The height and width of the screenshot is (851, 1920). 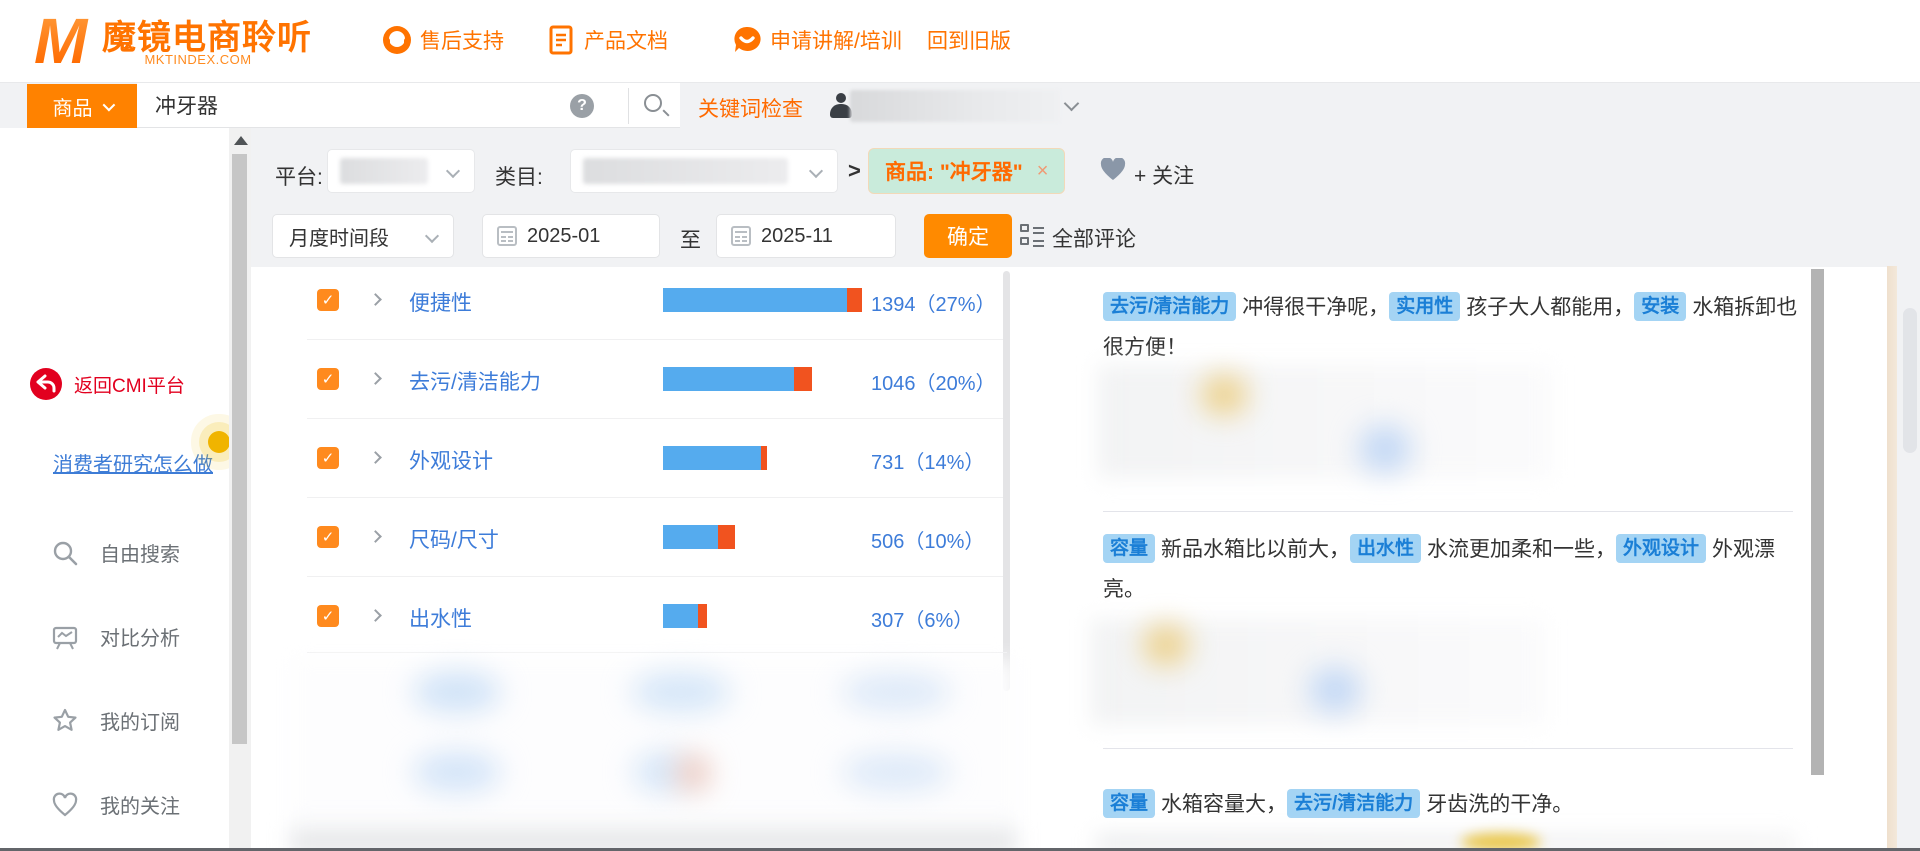 I want to click on search-category-dropdown: 商品, so click(x=82, y=106).